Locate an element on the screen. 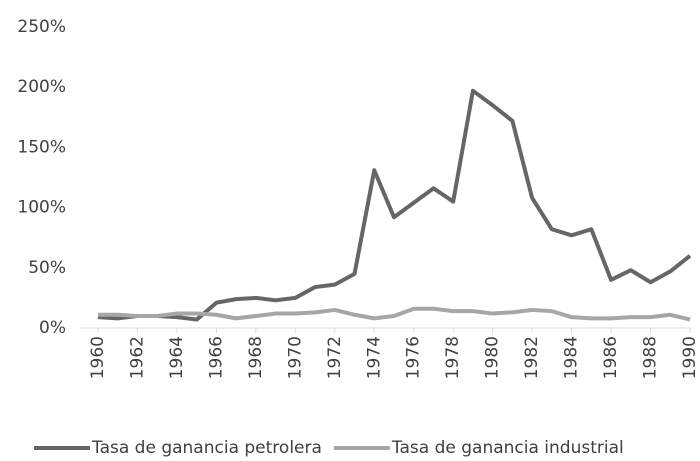 The height and width of the screenshot is (461, 700). y-tick-label: 250% is located at coordinates (41, 27).